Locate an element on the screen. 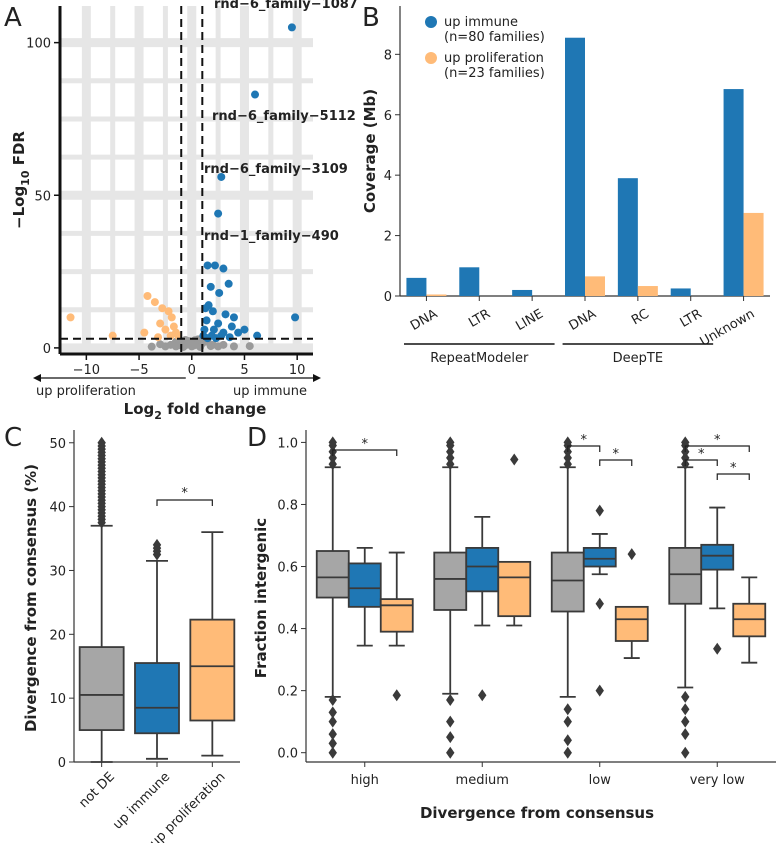  y-tick-label: 50 is located at coordinates (57, 444).